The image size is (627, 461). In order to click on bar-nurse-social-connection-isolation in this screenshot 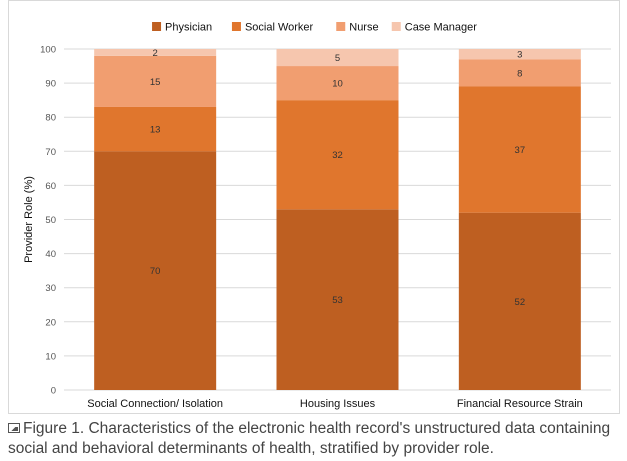, I will do `click(155, 81)`.